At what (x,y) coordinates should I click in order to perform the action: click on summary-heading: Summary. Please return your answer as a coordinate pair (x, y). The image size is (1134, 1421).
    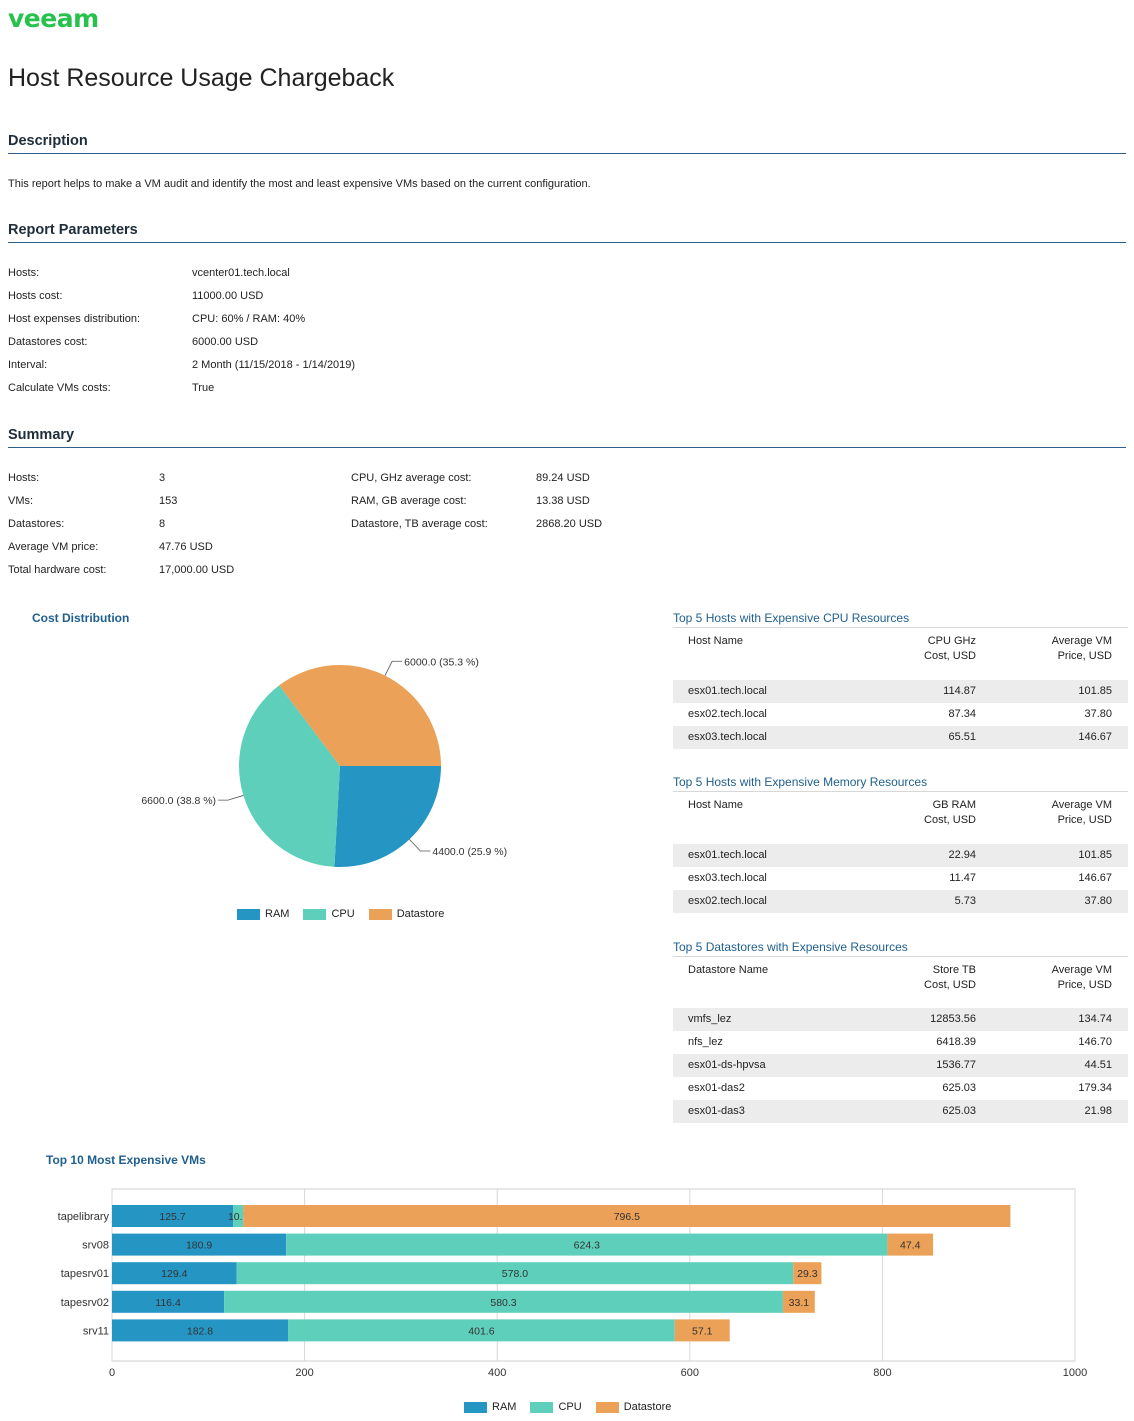
    Looking at the image, I should click on (567, 437).